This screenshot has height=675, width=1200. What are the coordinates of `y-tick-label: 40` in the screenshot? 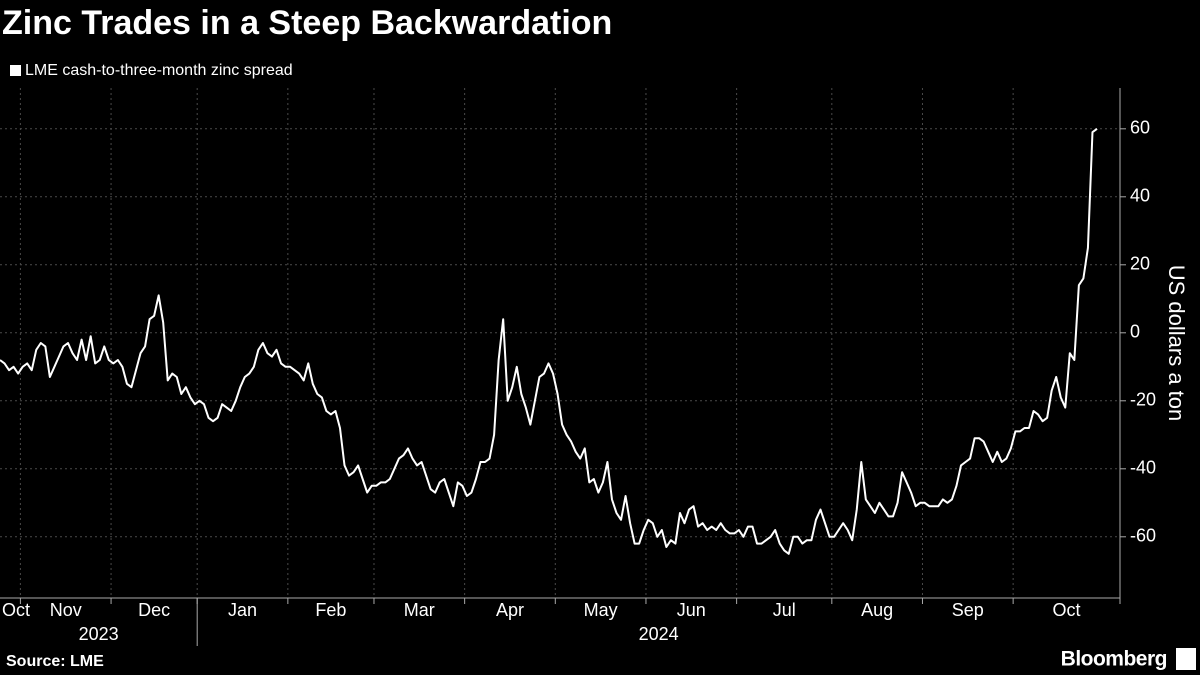 It's located at (1140, 196).